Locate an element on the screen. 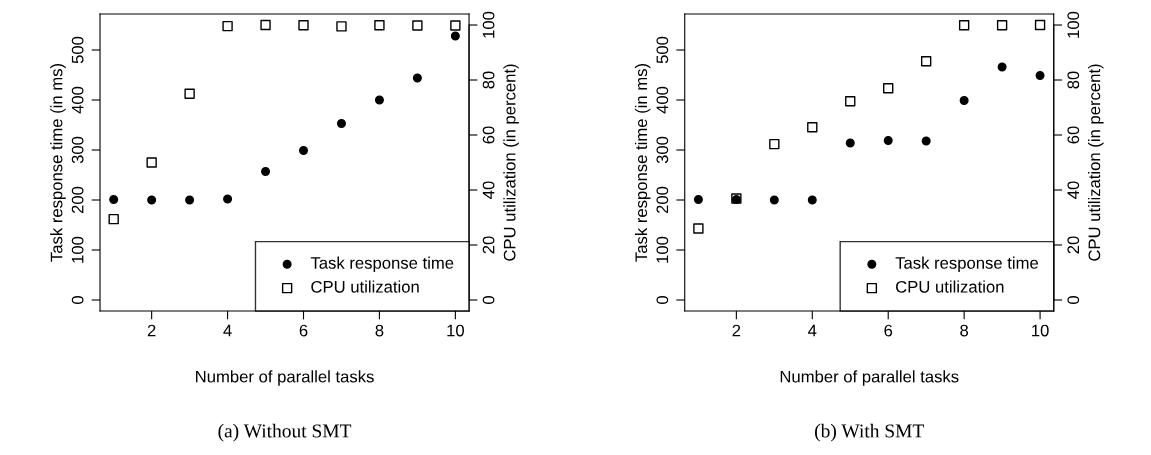  text: (a) Without SMT is located at coordinates (285, 432).